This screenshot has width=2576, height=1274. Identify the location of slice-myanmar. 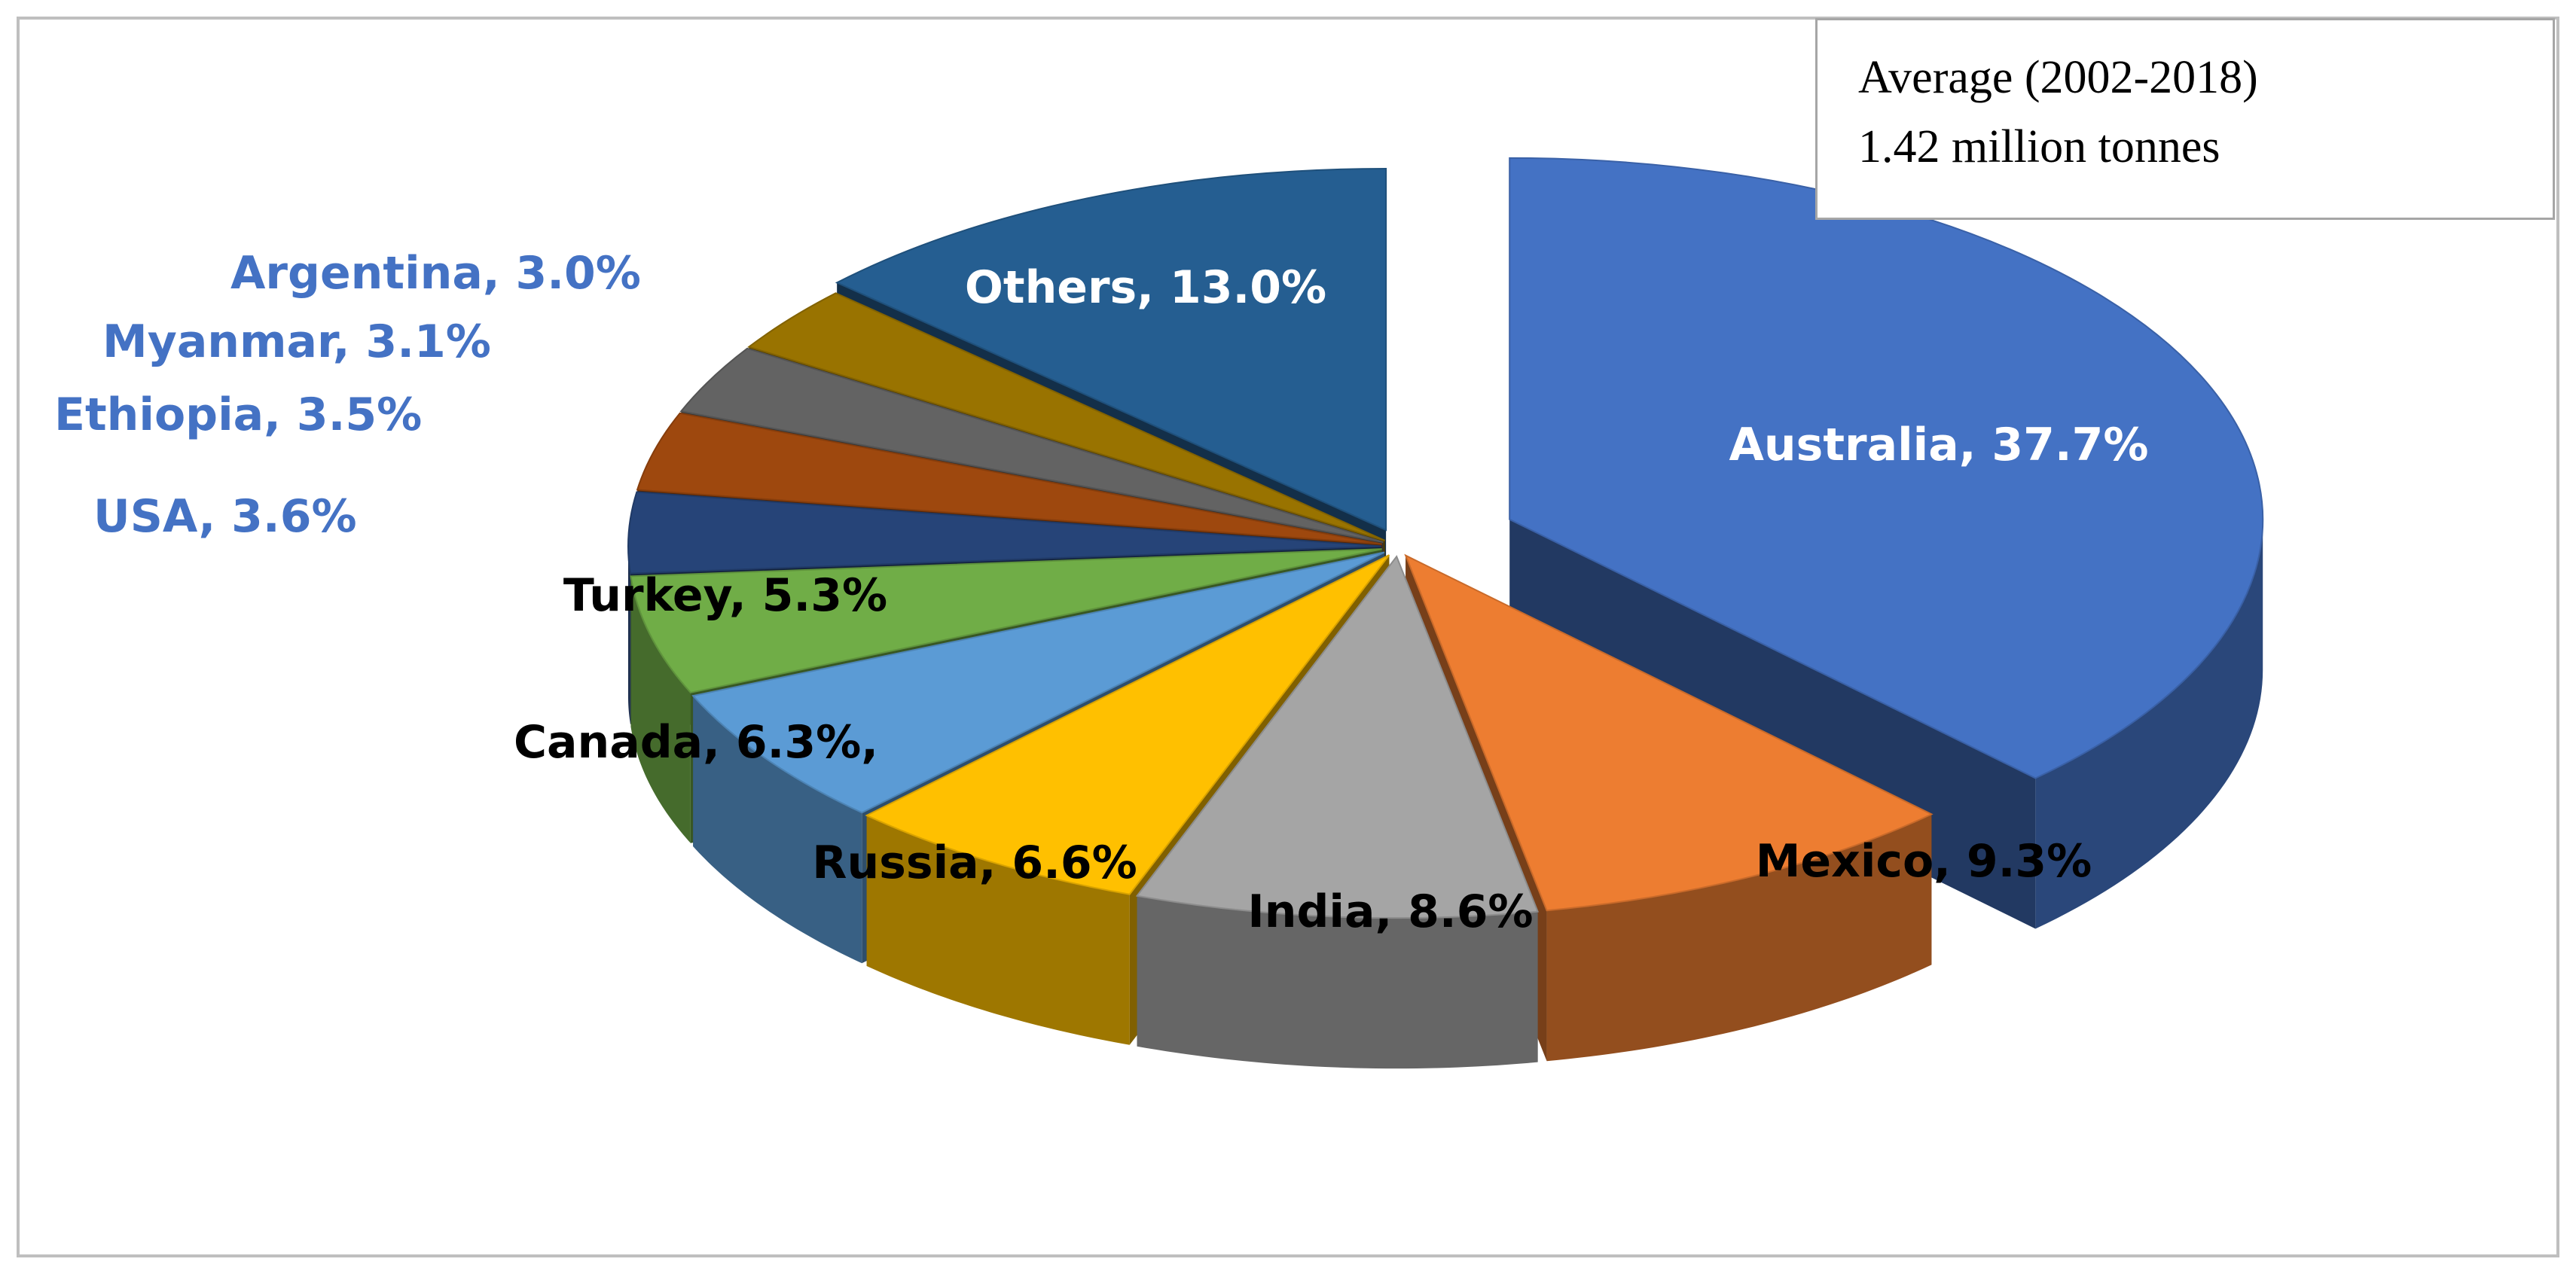
(1031, 445).